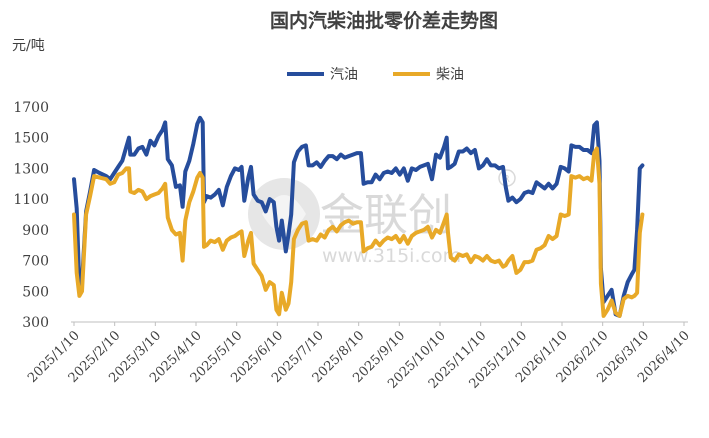  I want to click on y-tick-label: 300, so click(35, 323).